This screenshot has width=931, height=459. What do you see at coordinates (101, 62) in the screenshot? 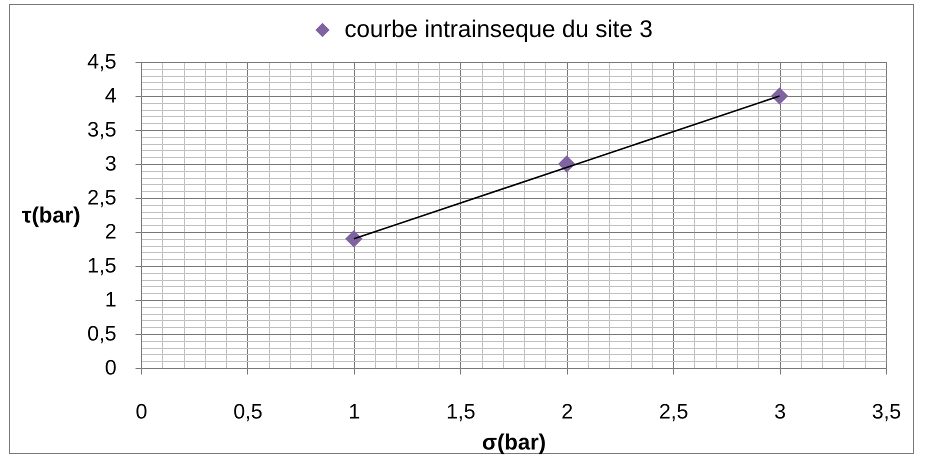
I see `y-tick-label: 4,5` at bounding box center [101, 62].